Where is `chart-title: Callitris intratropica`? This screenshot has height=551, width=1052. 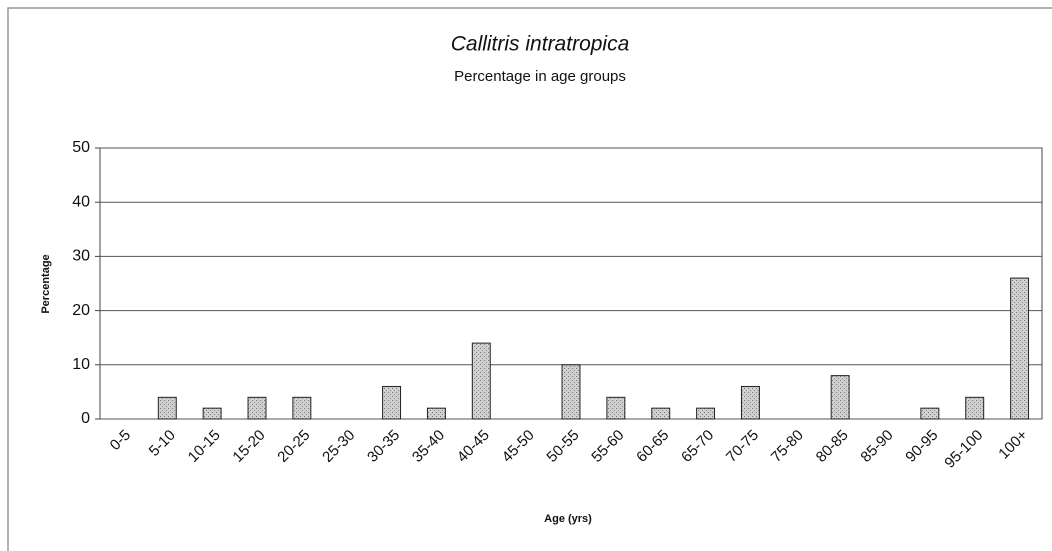
chart-title: Callitris intratropica is located at coordinates (540, 44).